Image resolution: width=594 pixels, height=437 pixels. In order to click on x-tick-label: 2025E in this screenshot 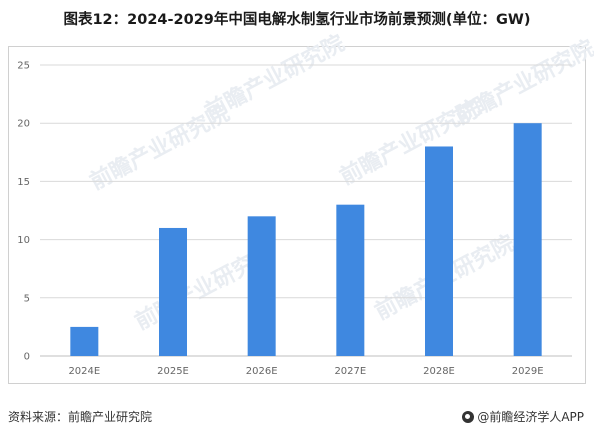, I will do `click(173, 371)`.